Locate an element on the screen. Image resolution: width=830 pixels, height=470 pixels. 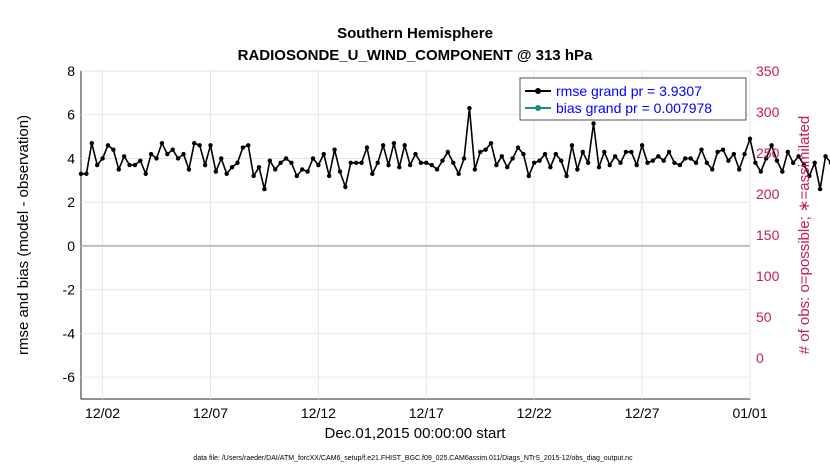
y-tick-label: 4 is located at coordinates (71, 158).